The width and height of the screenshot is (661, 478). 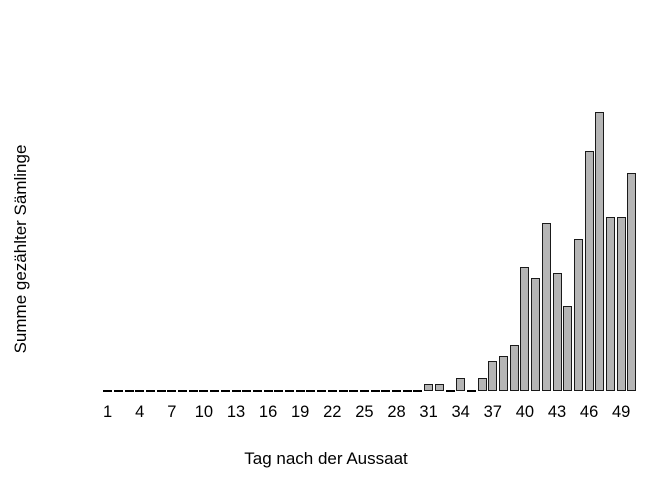 What do you see at coordinates (396, 412) in the screenshot?
I see `x-tick-label: 28` at bounding box center [396, 412].